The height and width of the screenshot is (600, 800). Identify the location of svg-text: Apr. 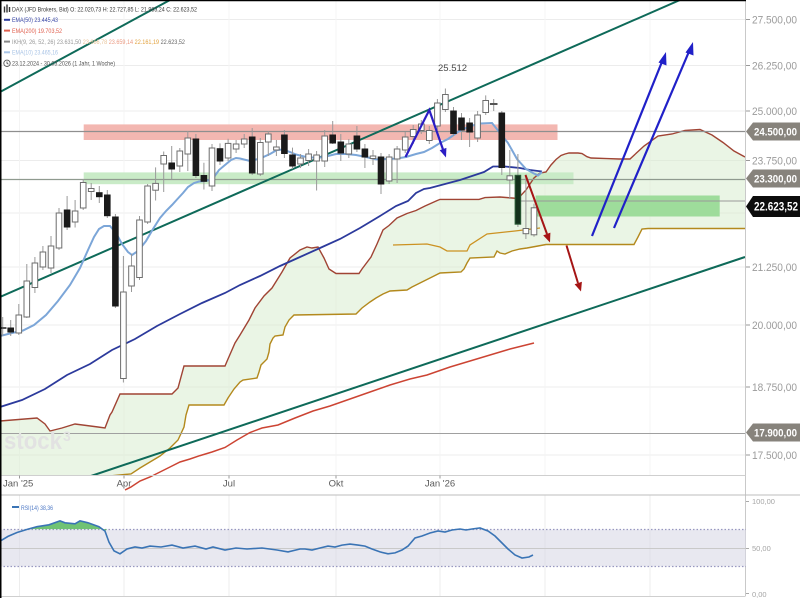
(124, 484).